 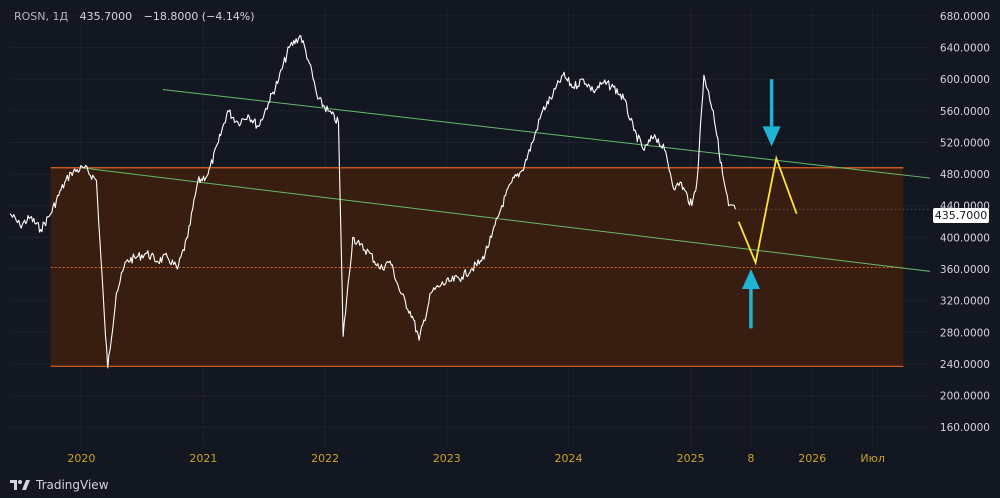 I want to click on down-arrow-icon, so click(x=771, y=136).